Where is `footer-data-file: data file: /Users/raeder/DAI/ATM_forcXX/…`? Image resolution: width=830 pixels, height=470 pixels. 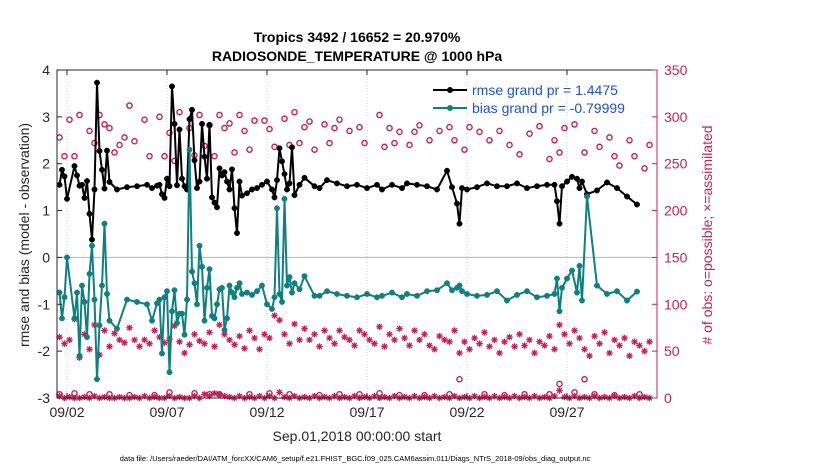
footer-data-file: data file: /Users/raeder/DAI/ATM_forcXX/… is located at coordinates (355, 458).